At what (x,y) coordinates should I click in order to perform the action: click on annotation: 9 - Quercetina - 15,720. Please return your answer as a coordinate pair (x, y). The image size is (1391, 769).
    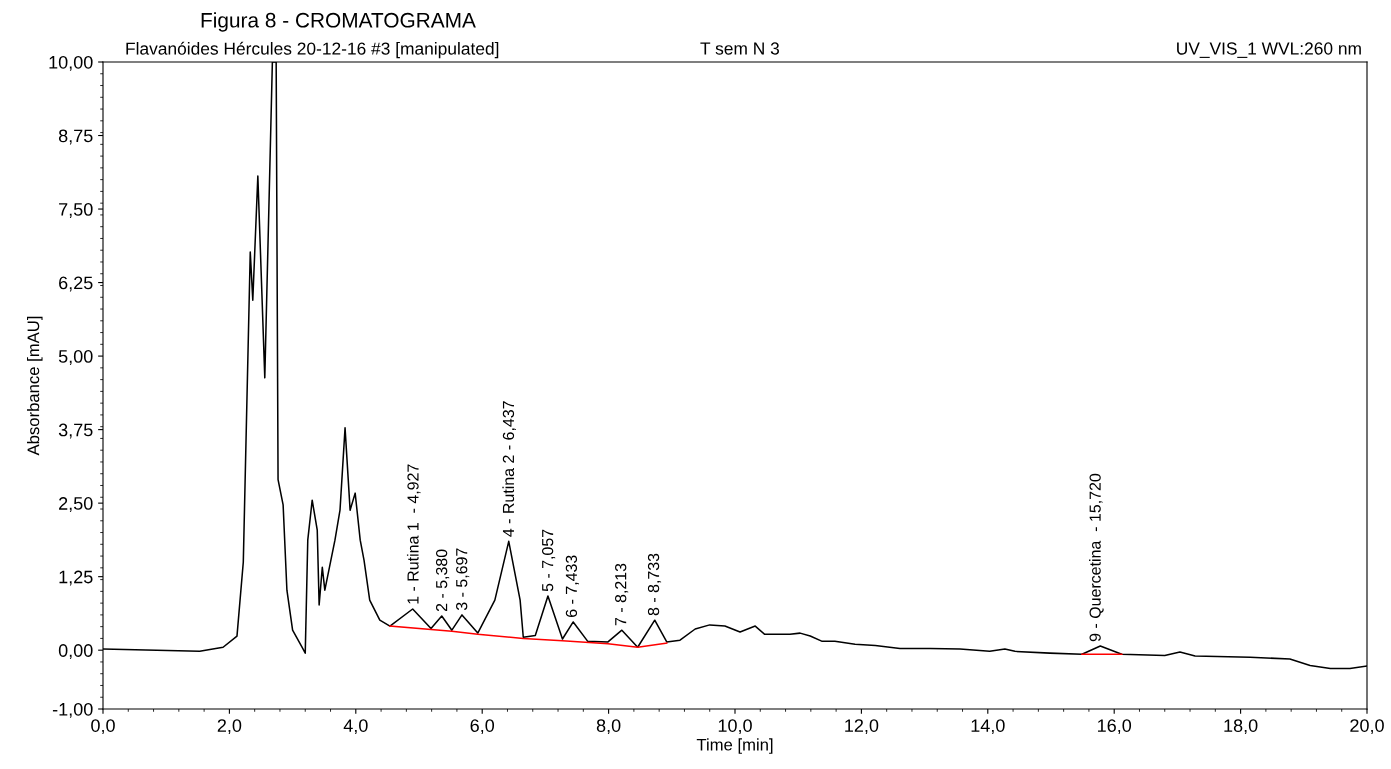
    Looking at the image, I should click on (1096, 557).